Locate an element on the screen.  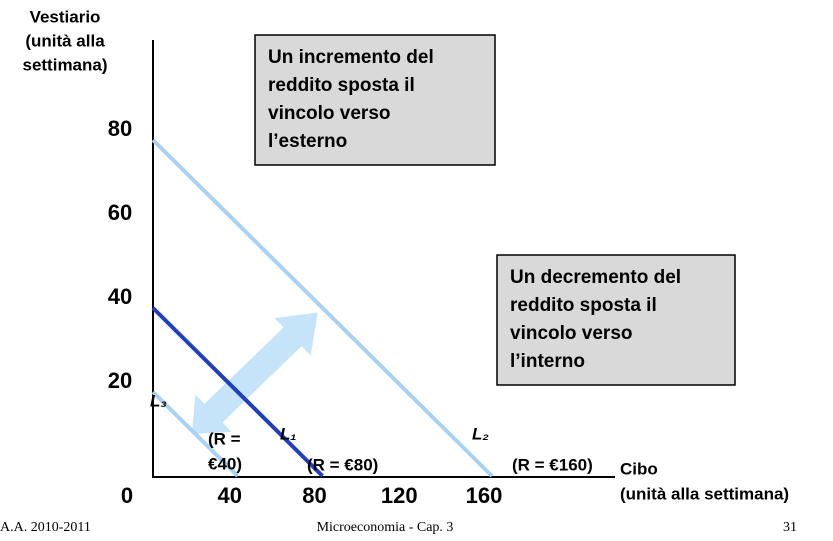
line-label: (R = €80) is located at coordinates (342, 464).